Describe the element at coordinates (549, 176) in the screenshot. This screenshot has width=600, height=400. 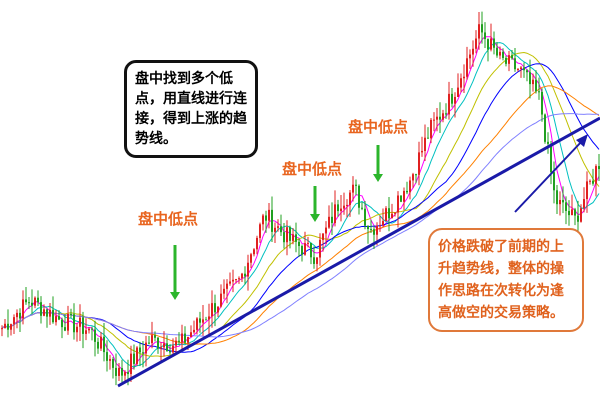
I see `blue-arrow-shaft` at that location.